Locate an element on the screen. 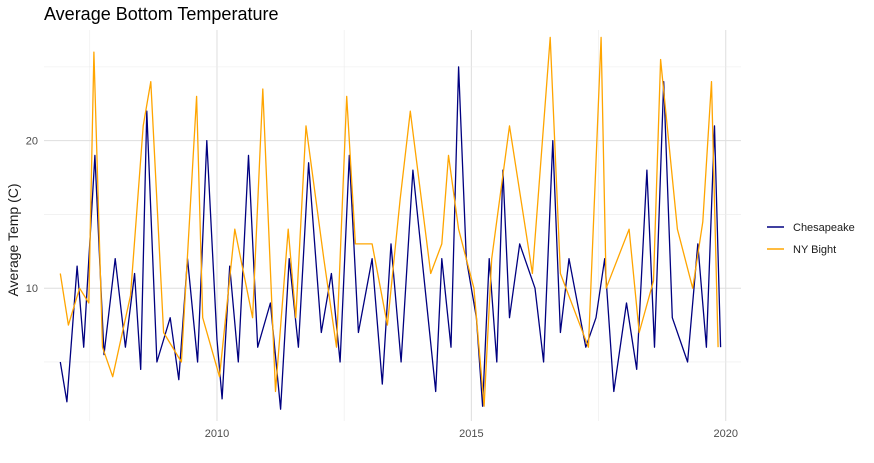 The image size is (874, 463). x-axis-ticks: 2010 2015 2020 is located at coordinates (471, 434).